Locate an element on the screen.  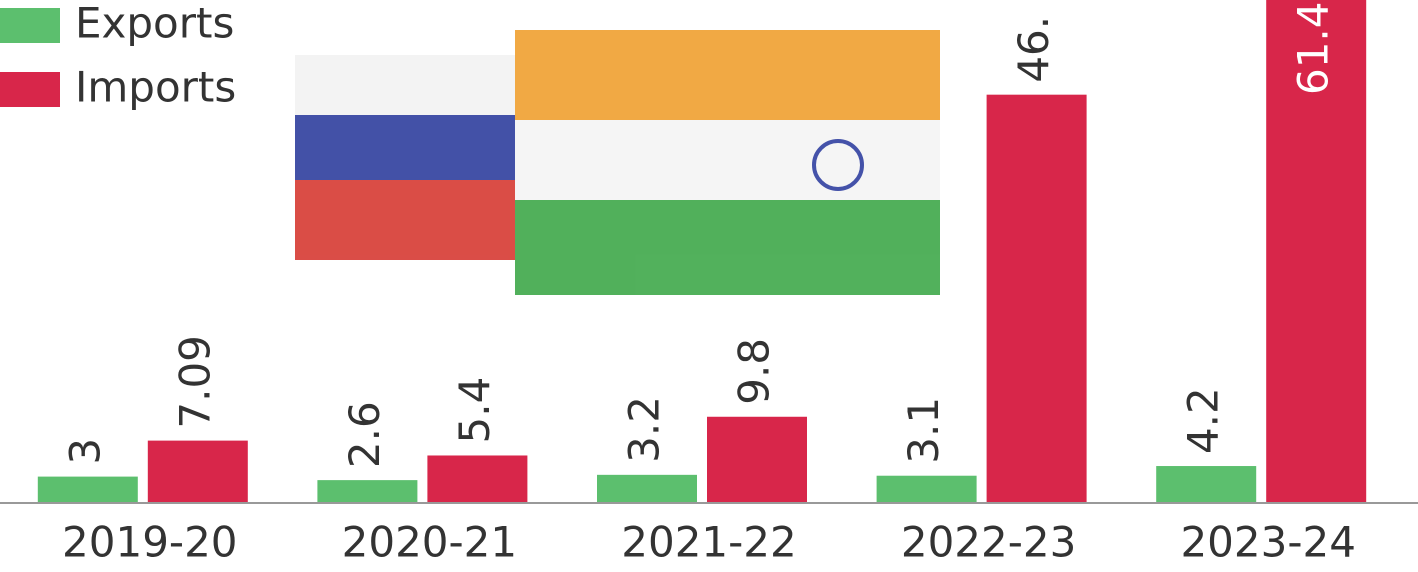
value-label: 5.4 is located at coordinates (474, 410).